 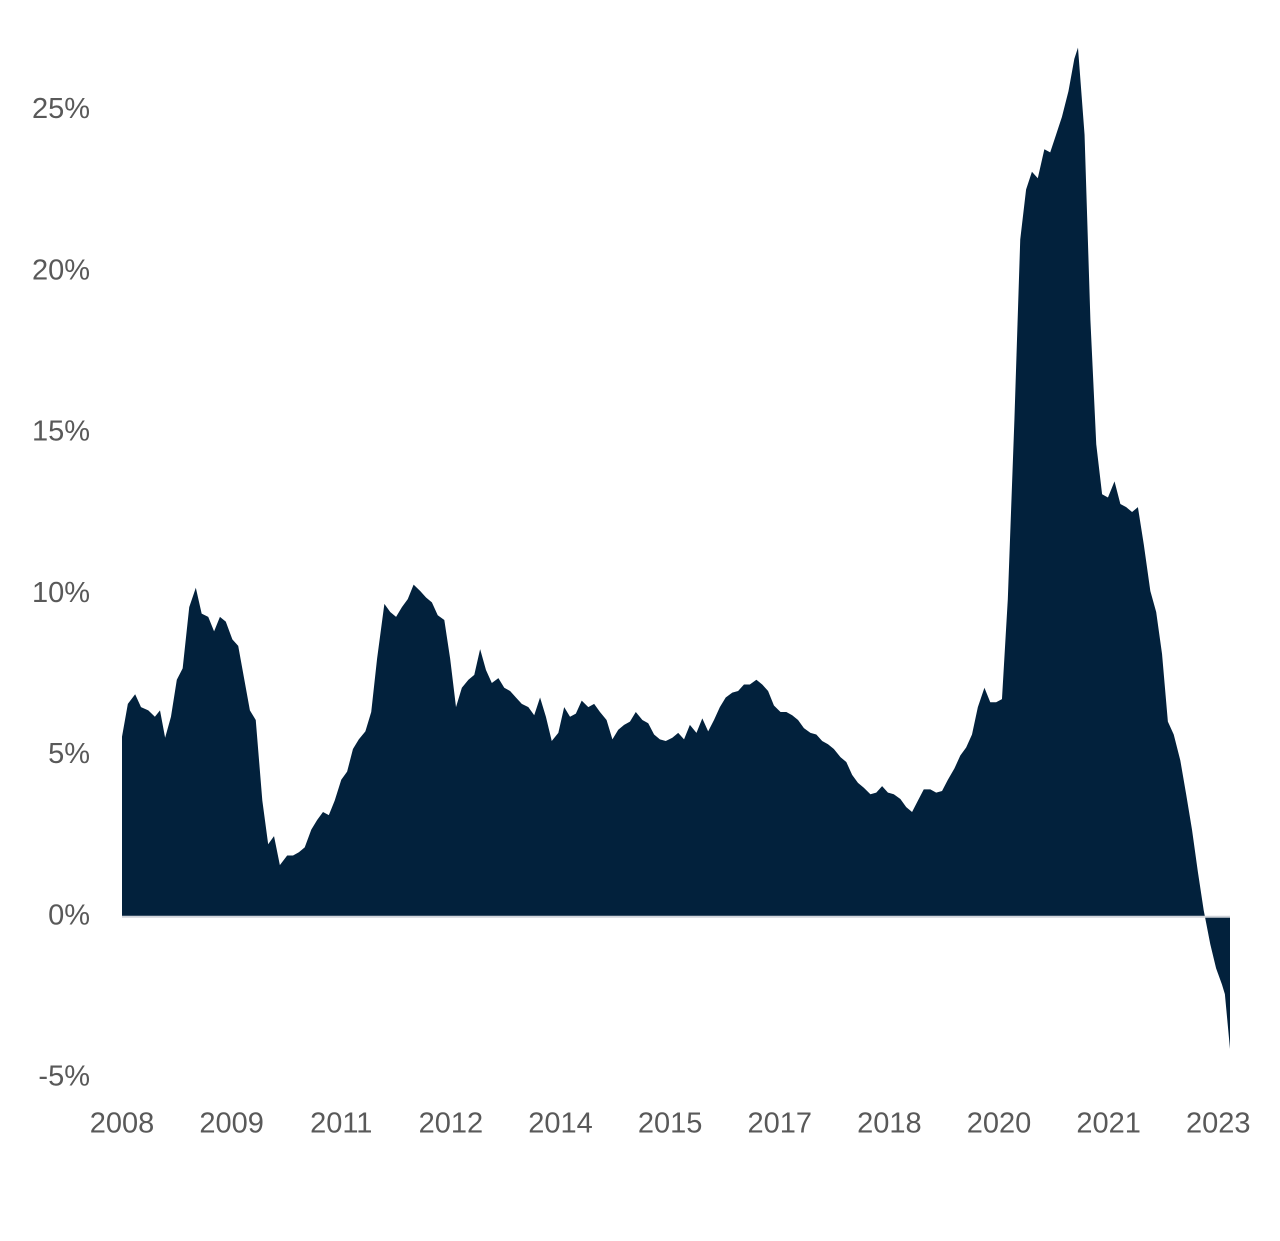 What do you see at coordinates (69, 915) in the screenshot?
I see `y-tick-label: 0%` at bounding box center [69, 915].